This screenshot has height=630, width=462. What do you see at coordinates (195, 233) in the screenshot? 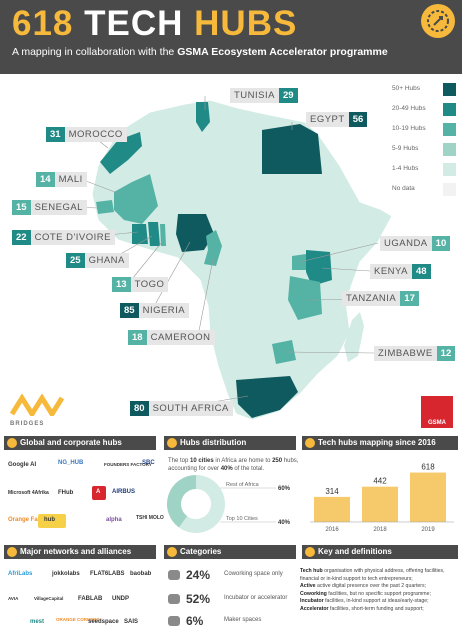
I see `nigeria-shape` at bounding box center [195, 233].